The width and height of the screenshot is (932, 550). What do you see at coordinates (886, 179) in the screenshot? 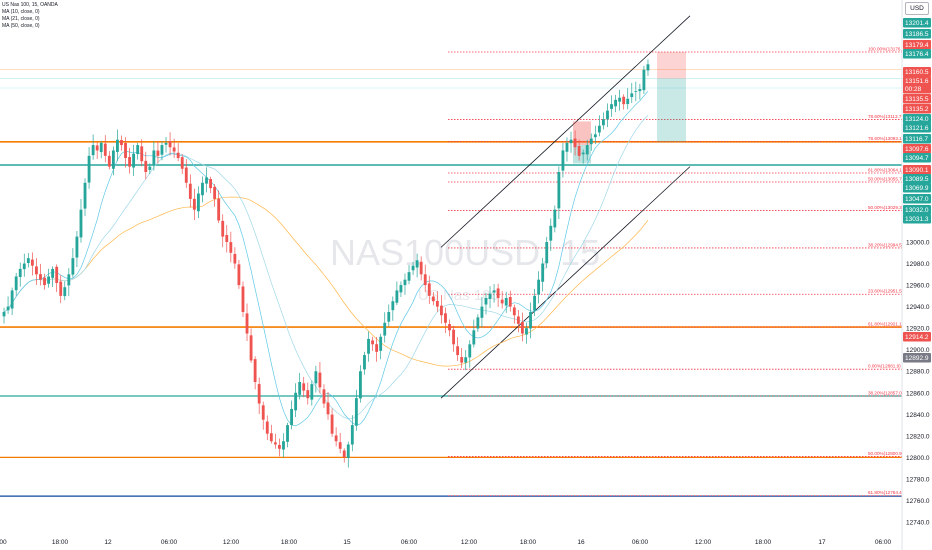
I see `fib-label-4: 50.00%(13055.7)` at bounding box center [886, 179].